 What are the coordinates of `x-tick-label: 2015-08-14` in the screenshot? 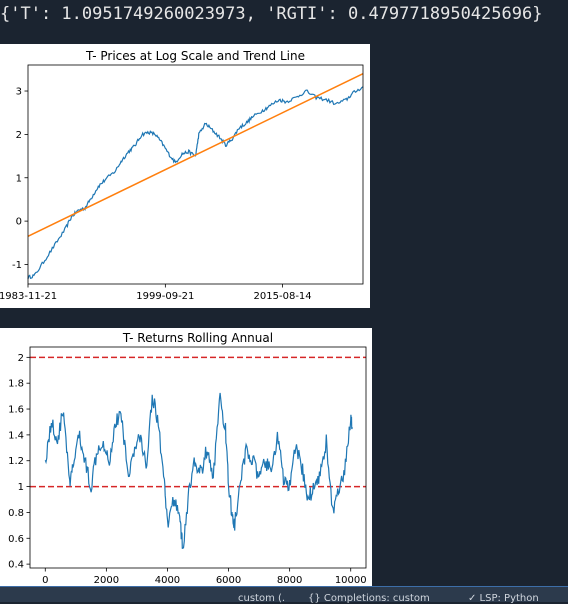 It's located at (283, 296).